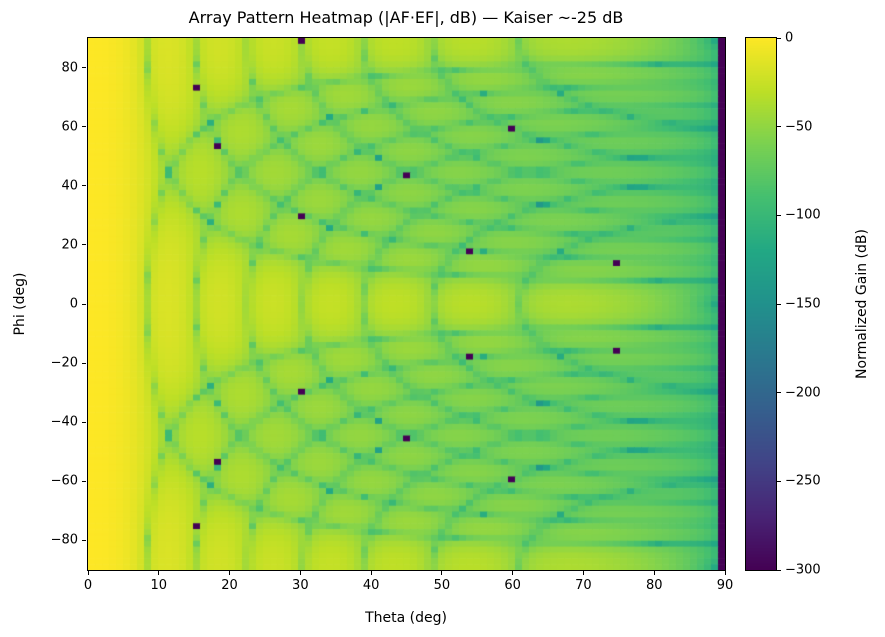 Image resolution: width=885 pixels, height=637 pixels. Describe the element at coordinates (803, 215) in the screenshot. I see `colorbar-tick-label: −100` at that location.